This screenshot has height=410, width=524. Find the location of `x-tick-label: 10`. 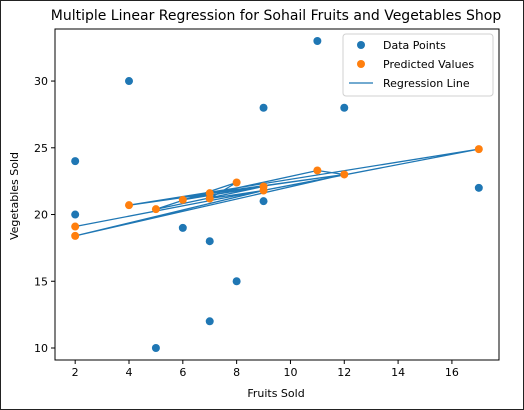

x-tick-label: 10 is located at coordinates (290, 372).